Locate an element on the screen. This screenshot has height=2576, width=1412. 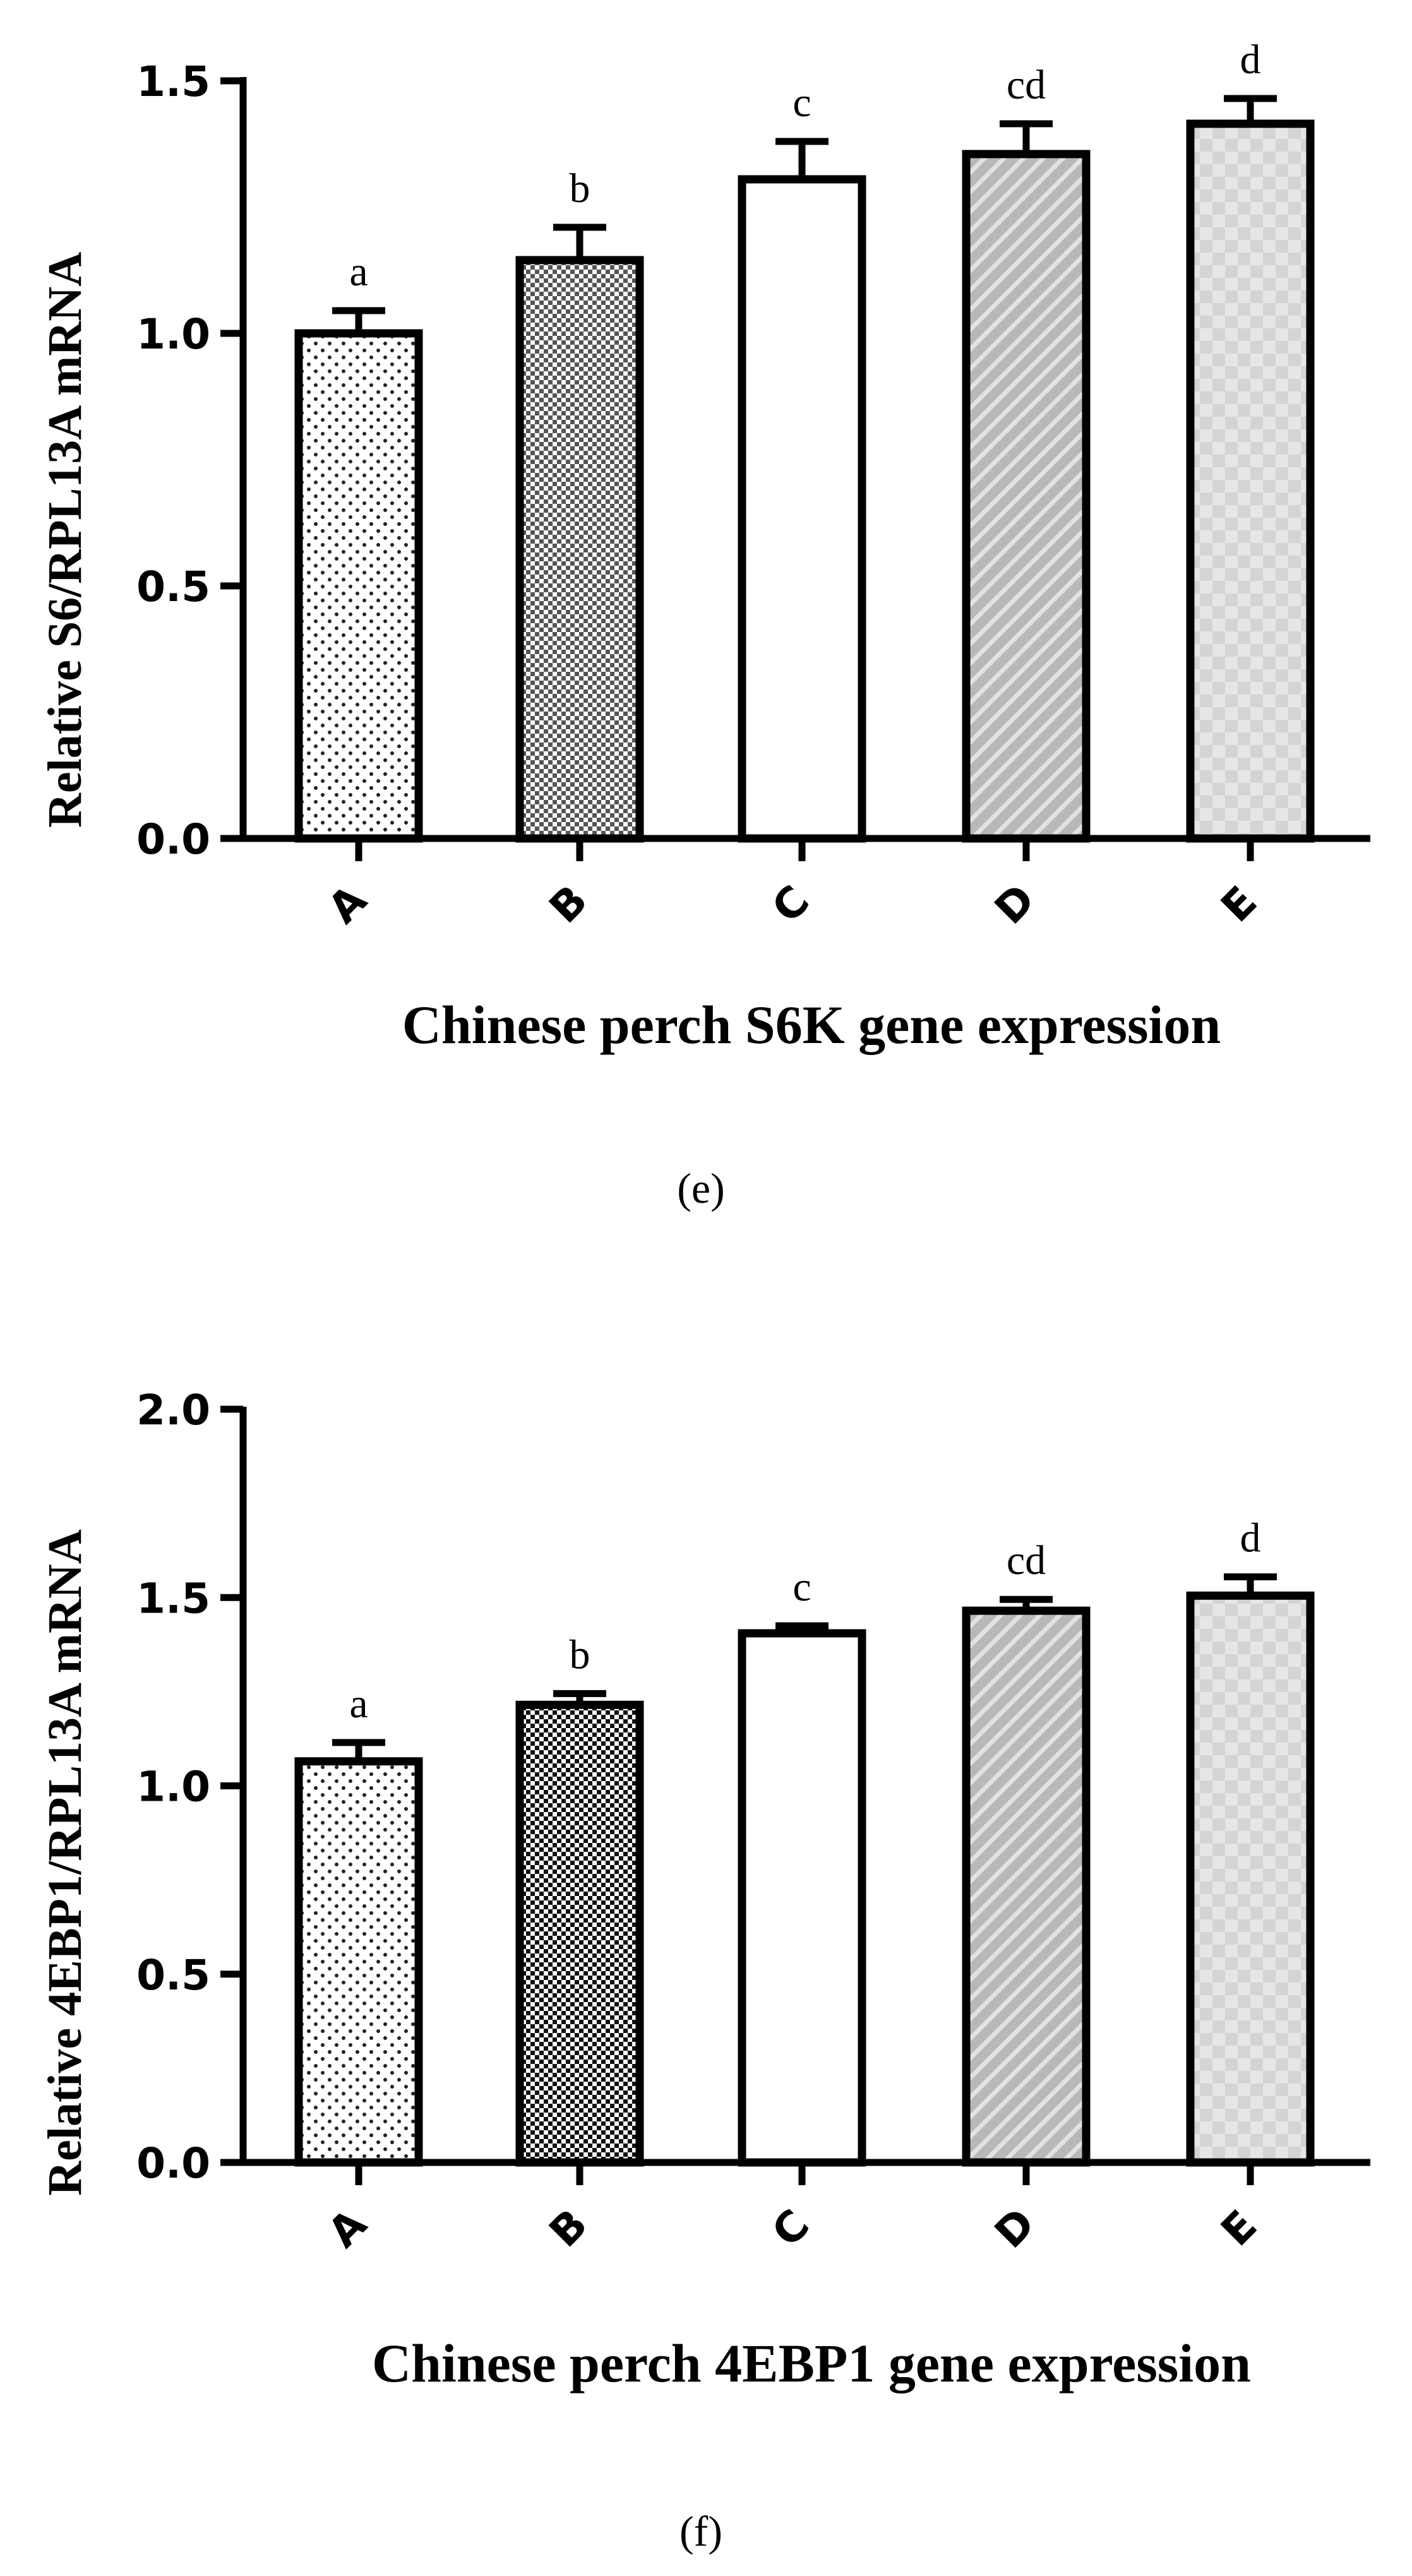
y-ticks: 0.0 0.5 1.0 1.5 2.0 is located at coordinates (190, 1787).